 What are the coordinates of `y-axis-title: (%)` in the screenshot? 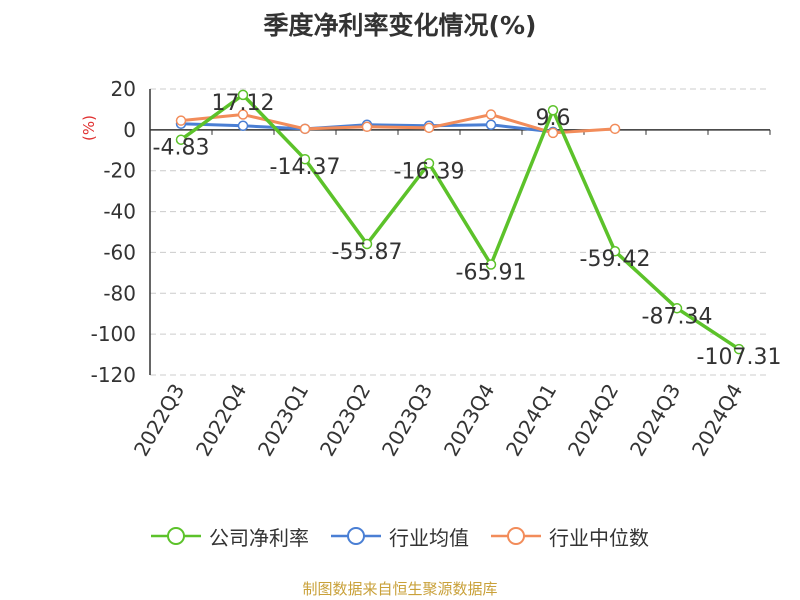 It's located at (89, 128).